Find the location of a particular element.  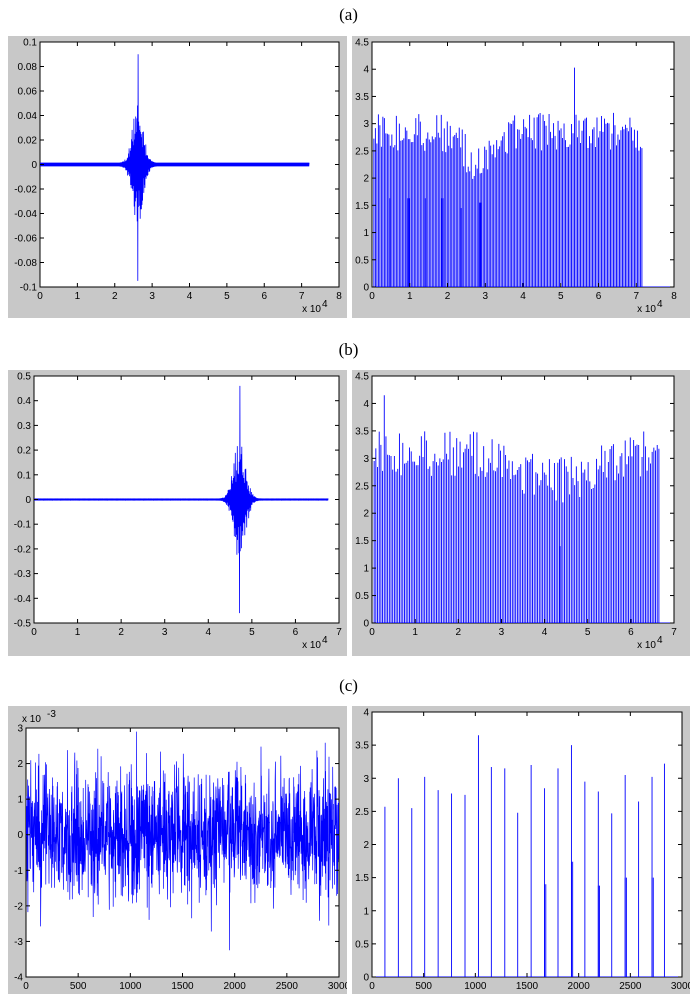

plot-area is located at coordinates (527, 844).